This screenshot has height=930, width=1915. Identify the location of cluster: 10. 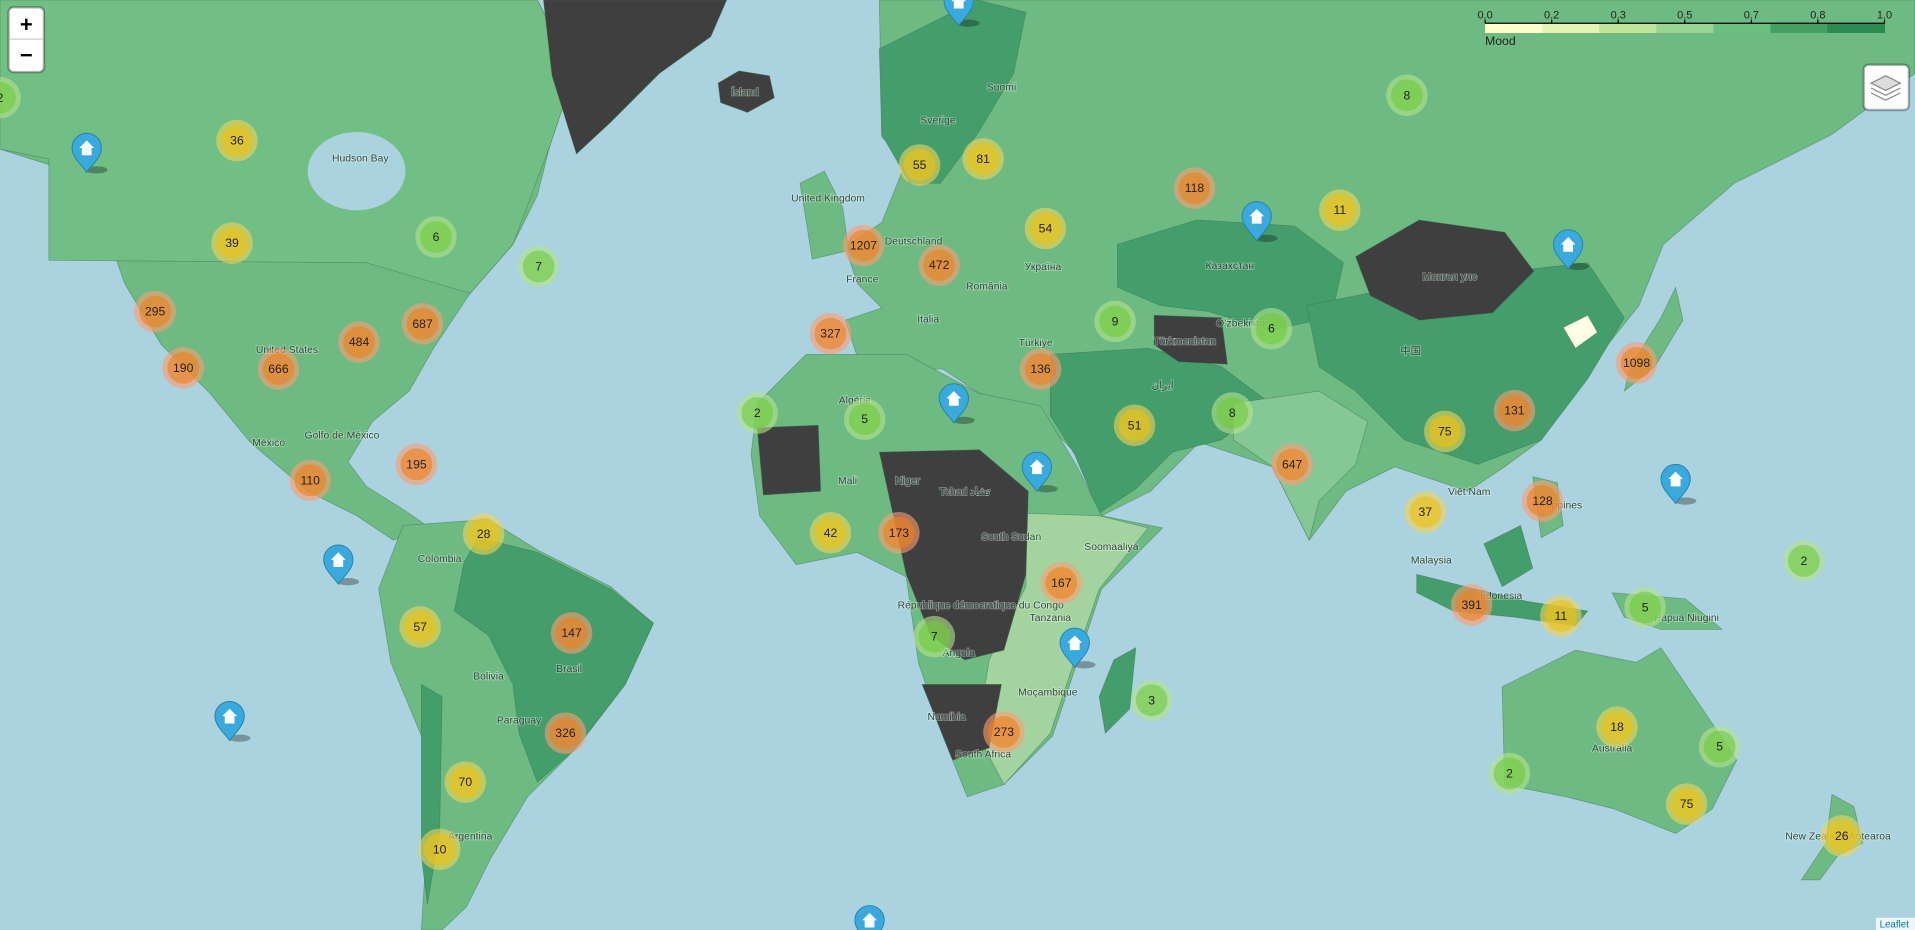
(439, 849).